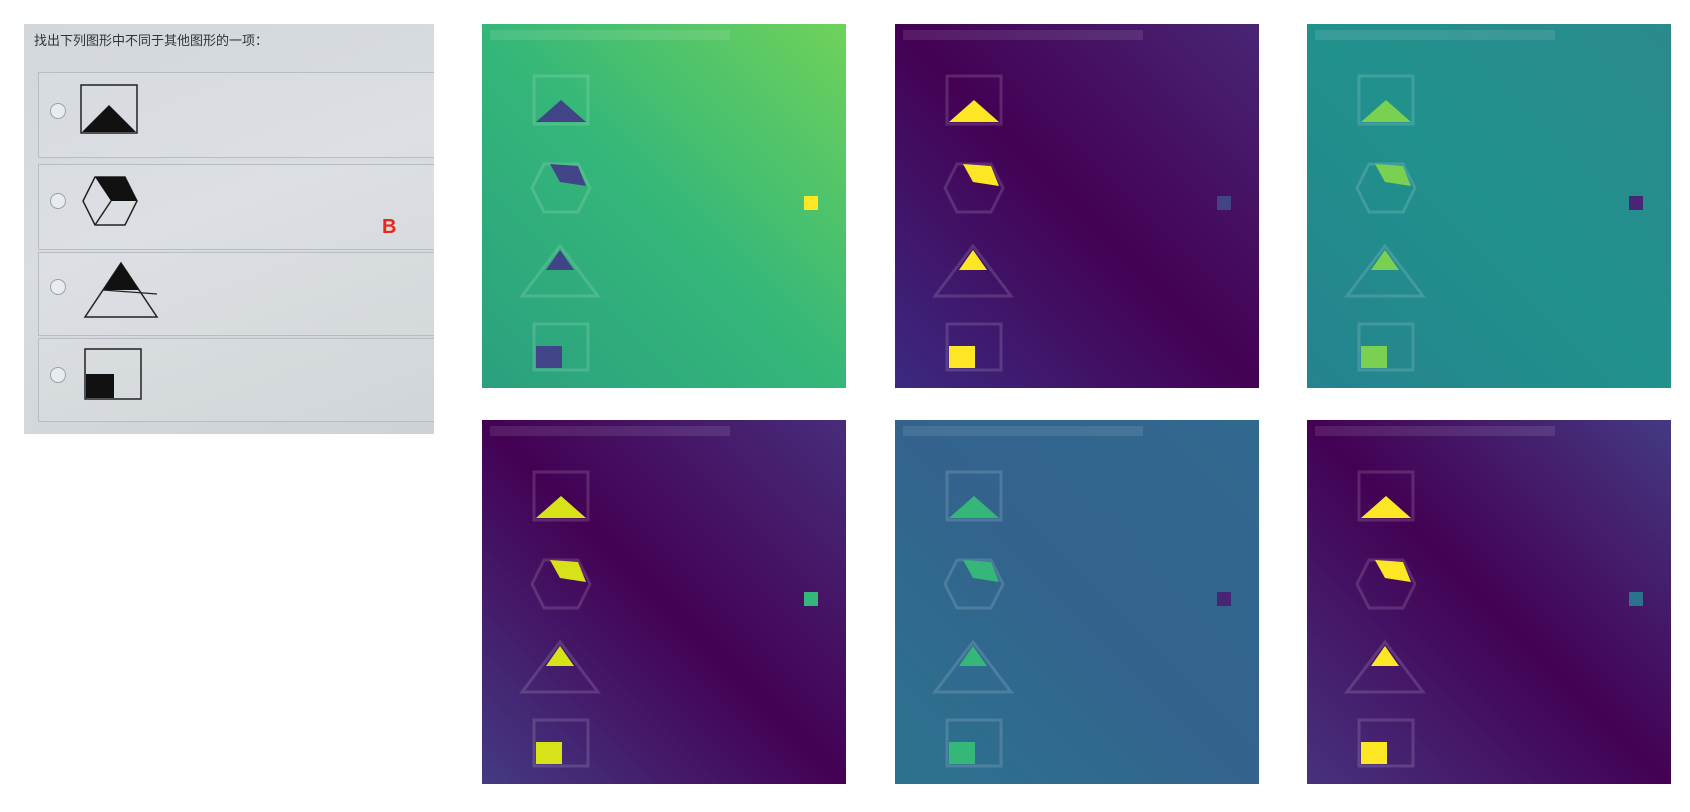  Describe the element at coordinates (110, 201) in the screenshot. I see `hexagon-cube-icon` at that location.